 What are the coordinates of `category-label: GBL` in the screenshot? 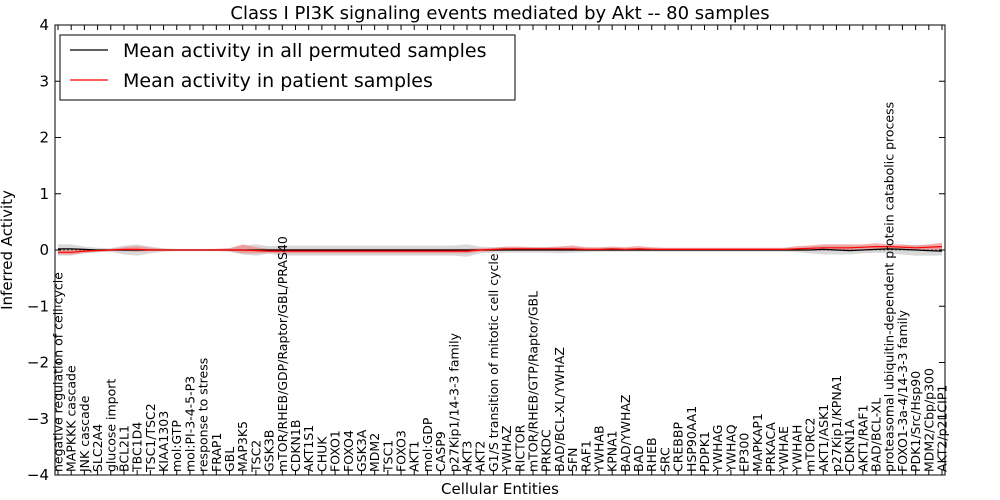 It's located at (229, 459).